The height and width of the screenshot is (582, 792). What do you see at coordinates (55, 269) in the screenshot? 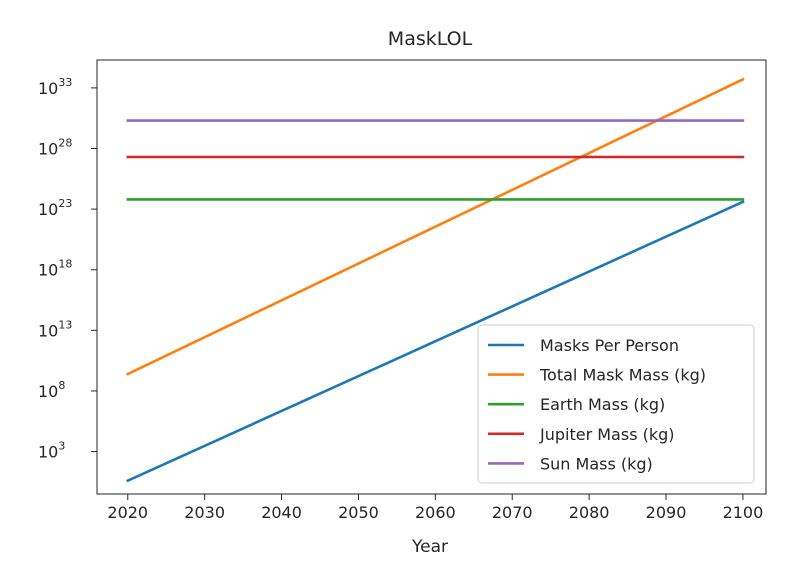
I see `y-tick-label: 10¹⁸` at bounding box center [55, 269].